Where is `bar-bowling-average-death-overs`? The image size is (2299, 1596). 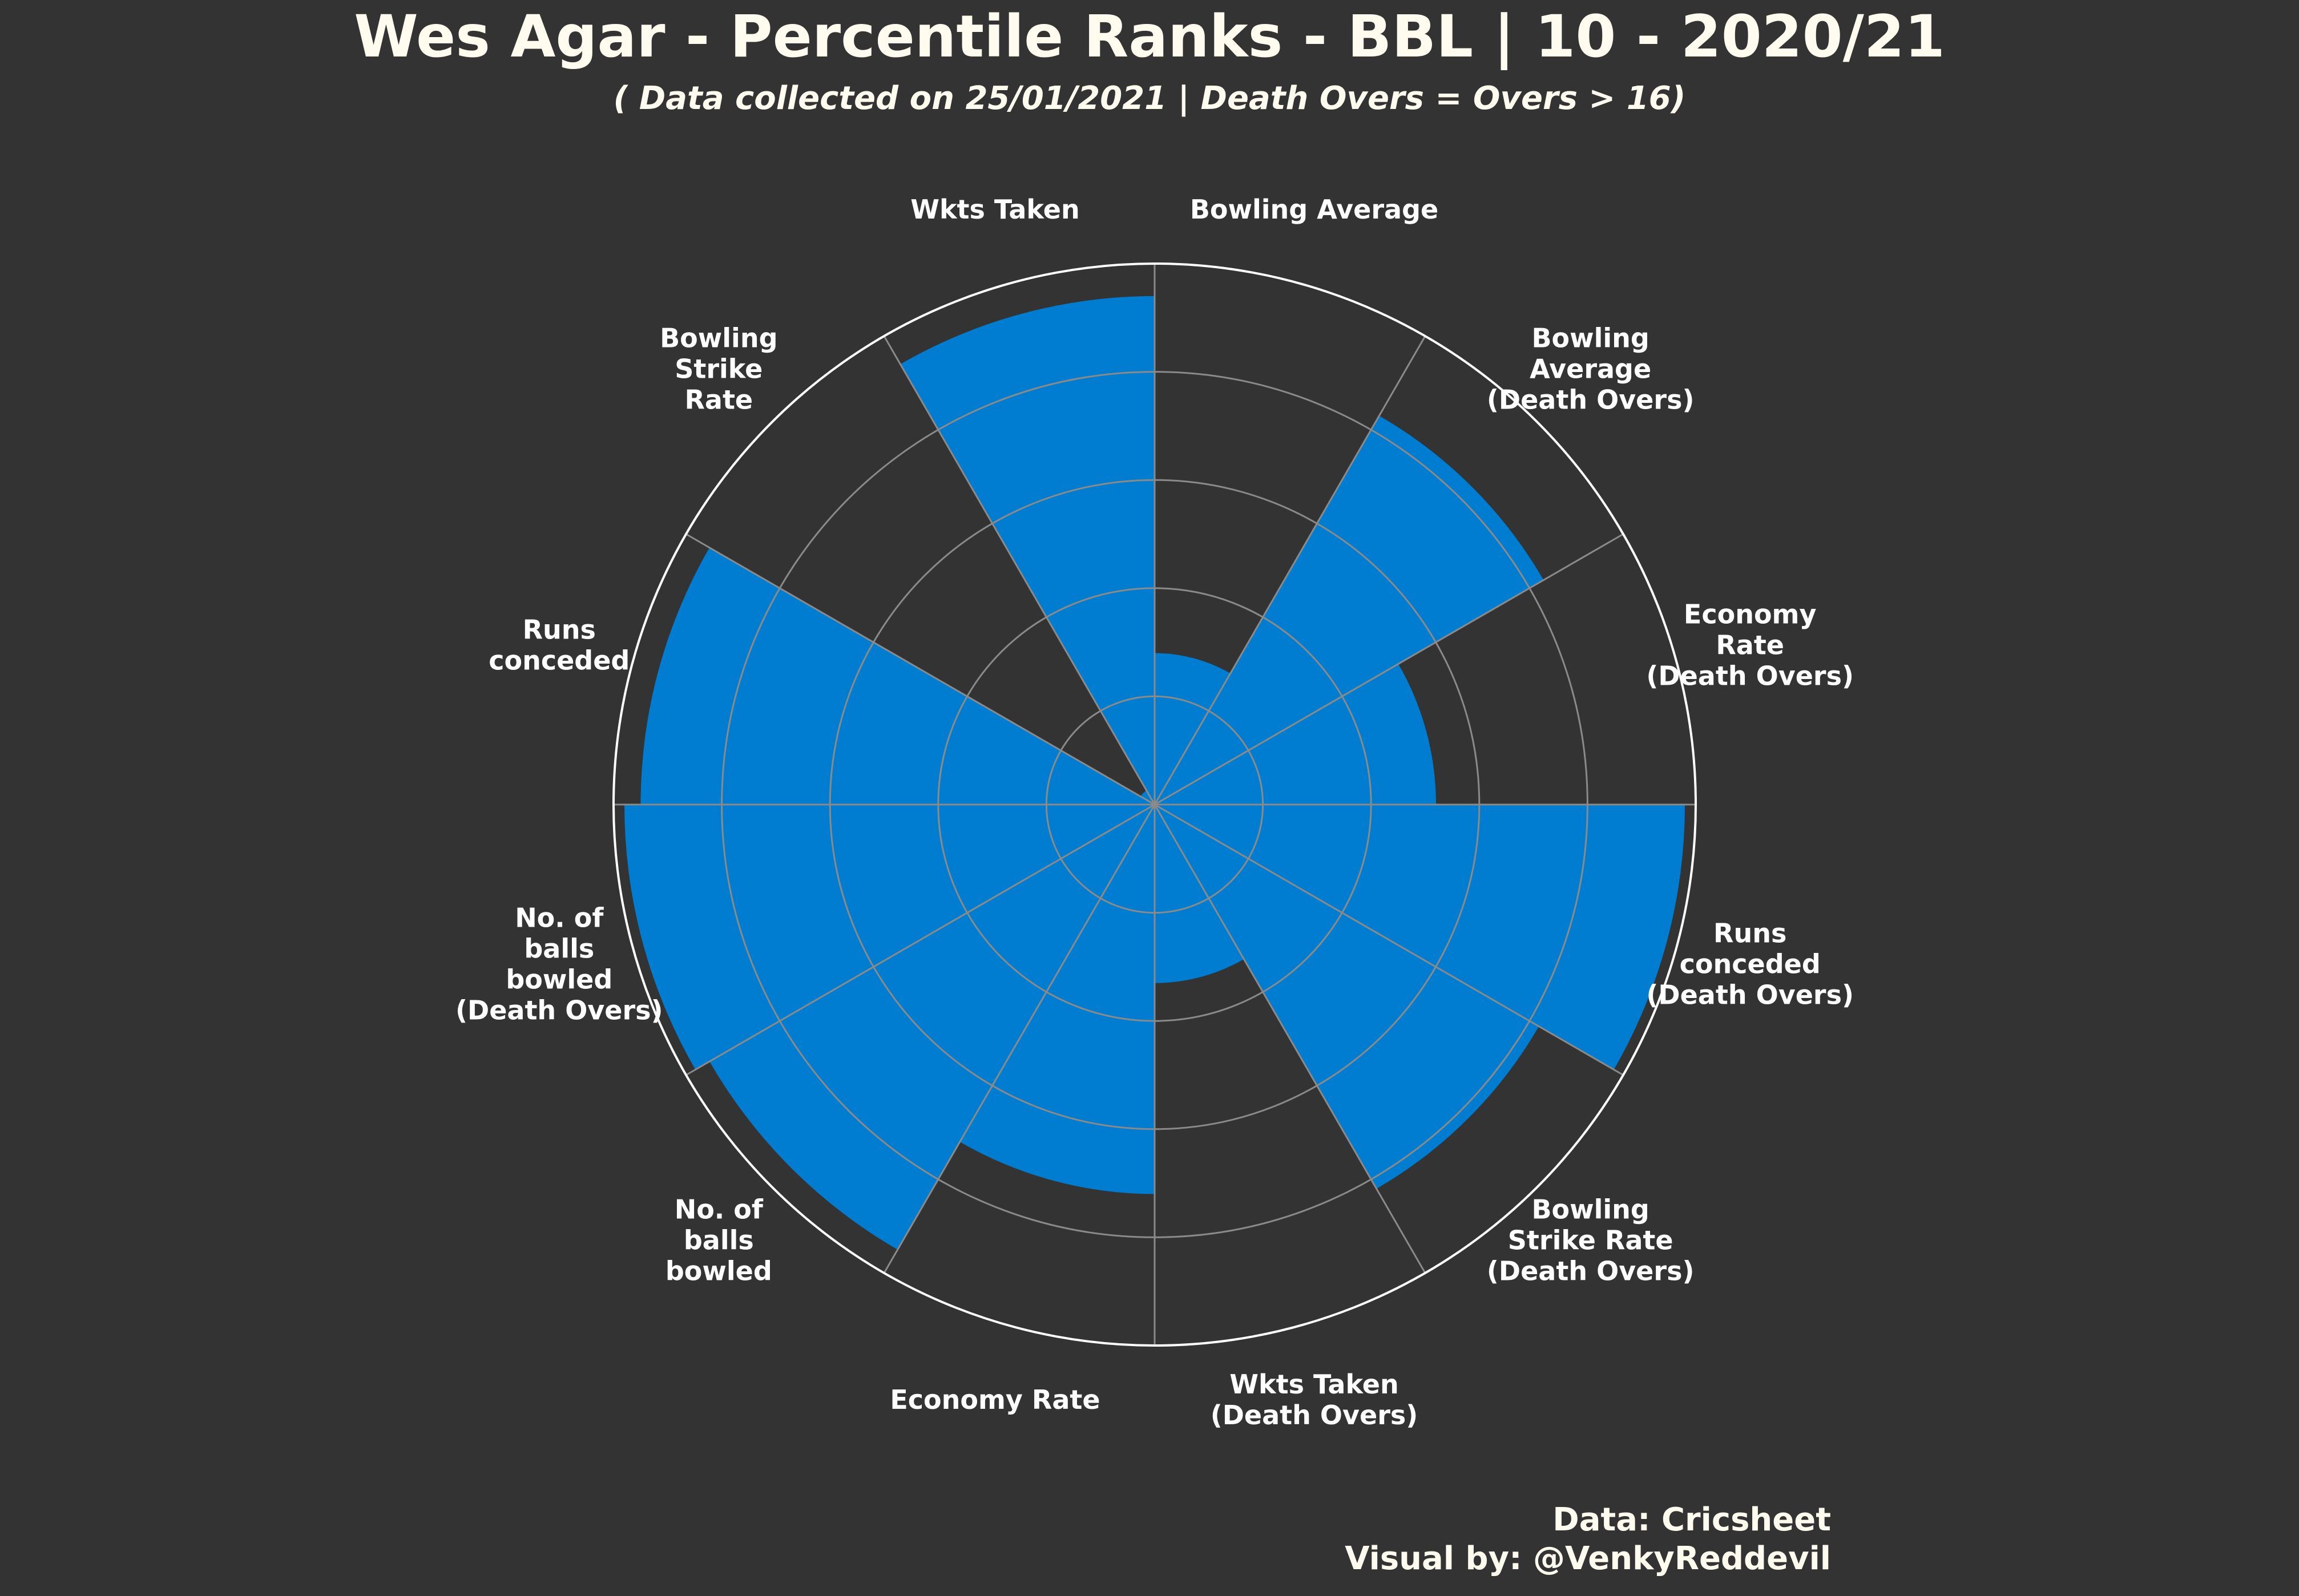
bar-bowling-average-death-overs is located at coordinates (1349, 610).